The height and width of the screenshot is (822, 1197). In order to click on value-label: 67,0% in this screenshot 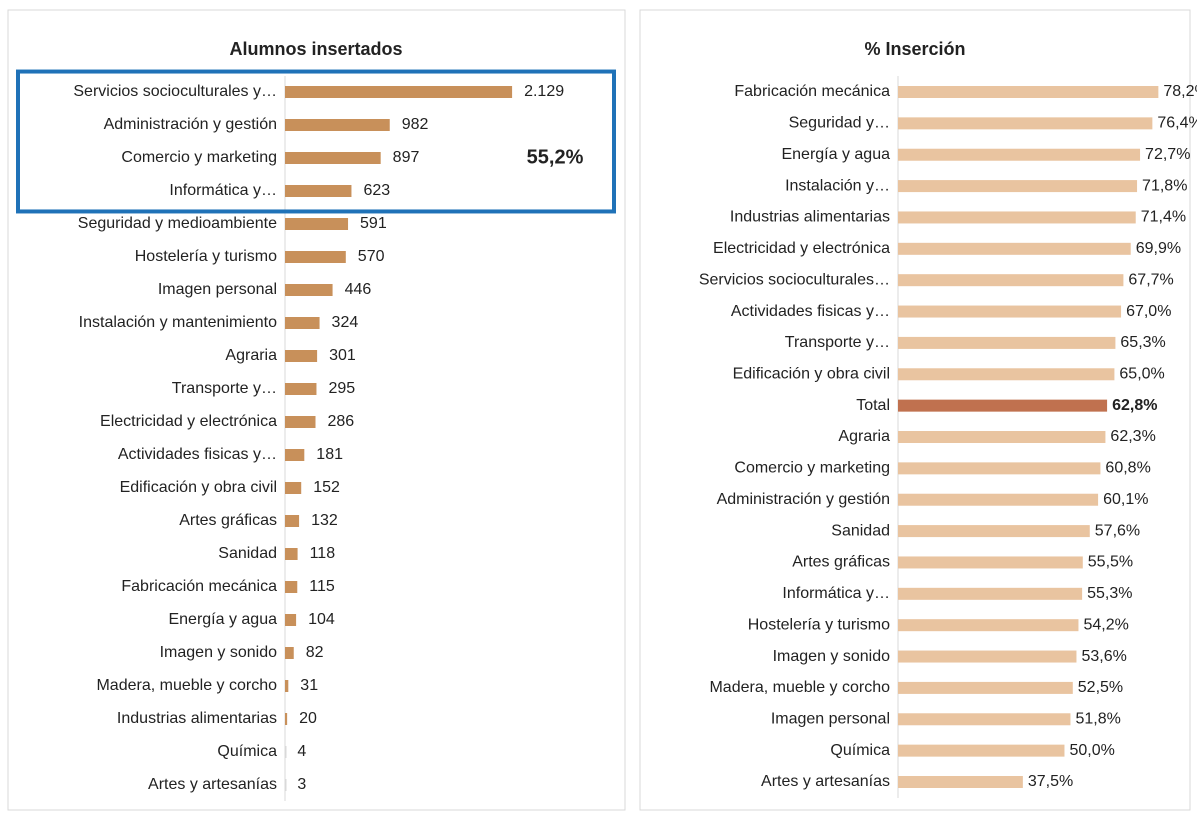, I will do `click(1148, 311)`.